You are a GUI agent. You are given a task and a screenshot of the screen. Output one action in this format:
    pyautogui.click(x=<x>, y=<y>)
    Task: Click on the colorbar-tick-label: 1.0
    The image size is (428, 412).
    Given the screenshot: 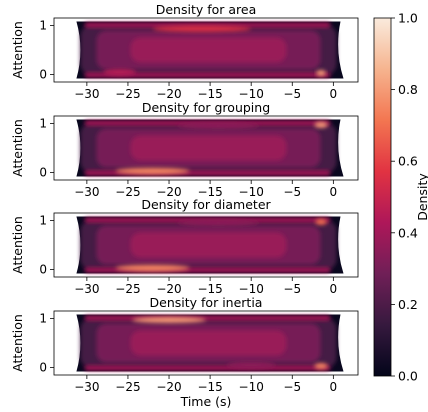 What is the action you would take?
    pyautogui.click(x=408, y=18)
    